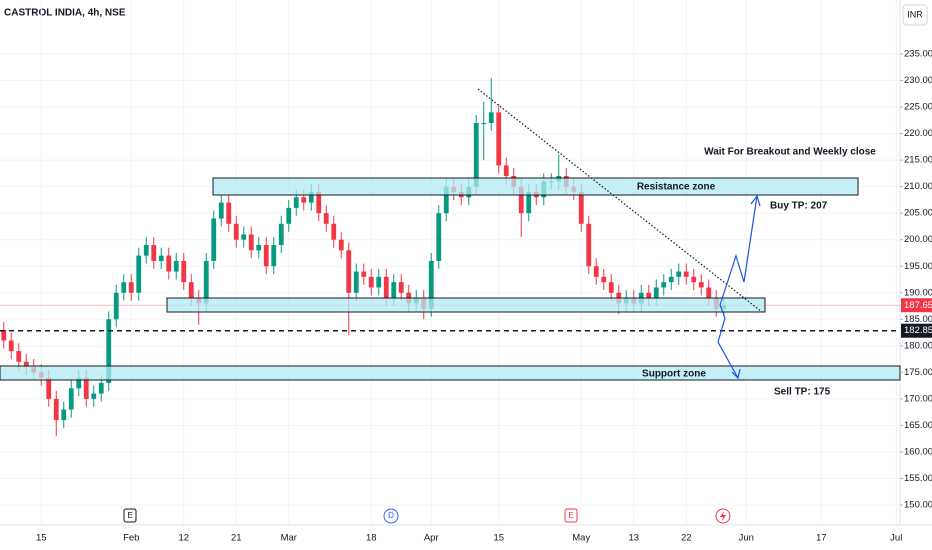  I want to click on middle-zone, so click(466, 305).